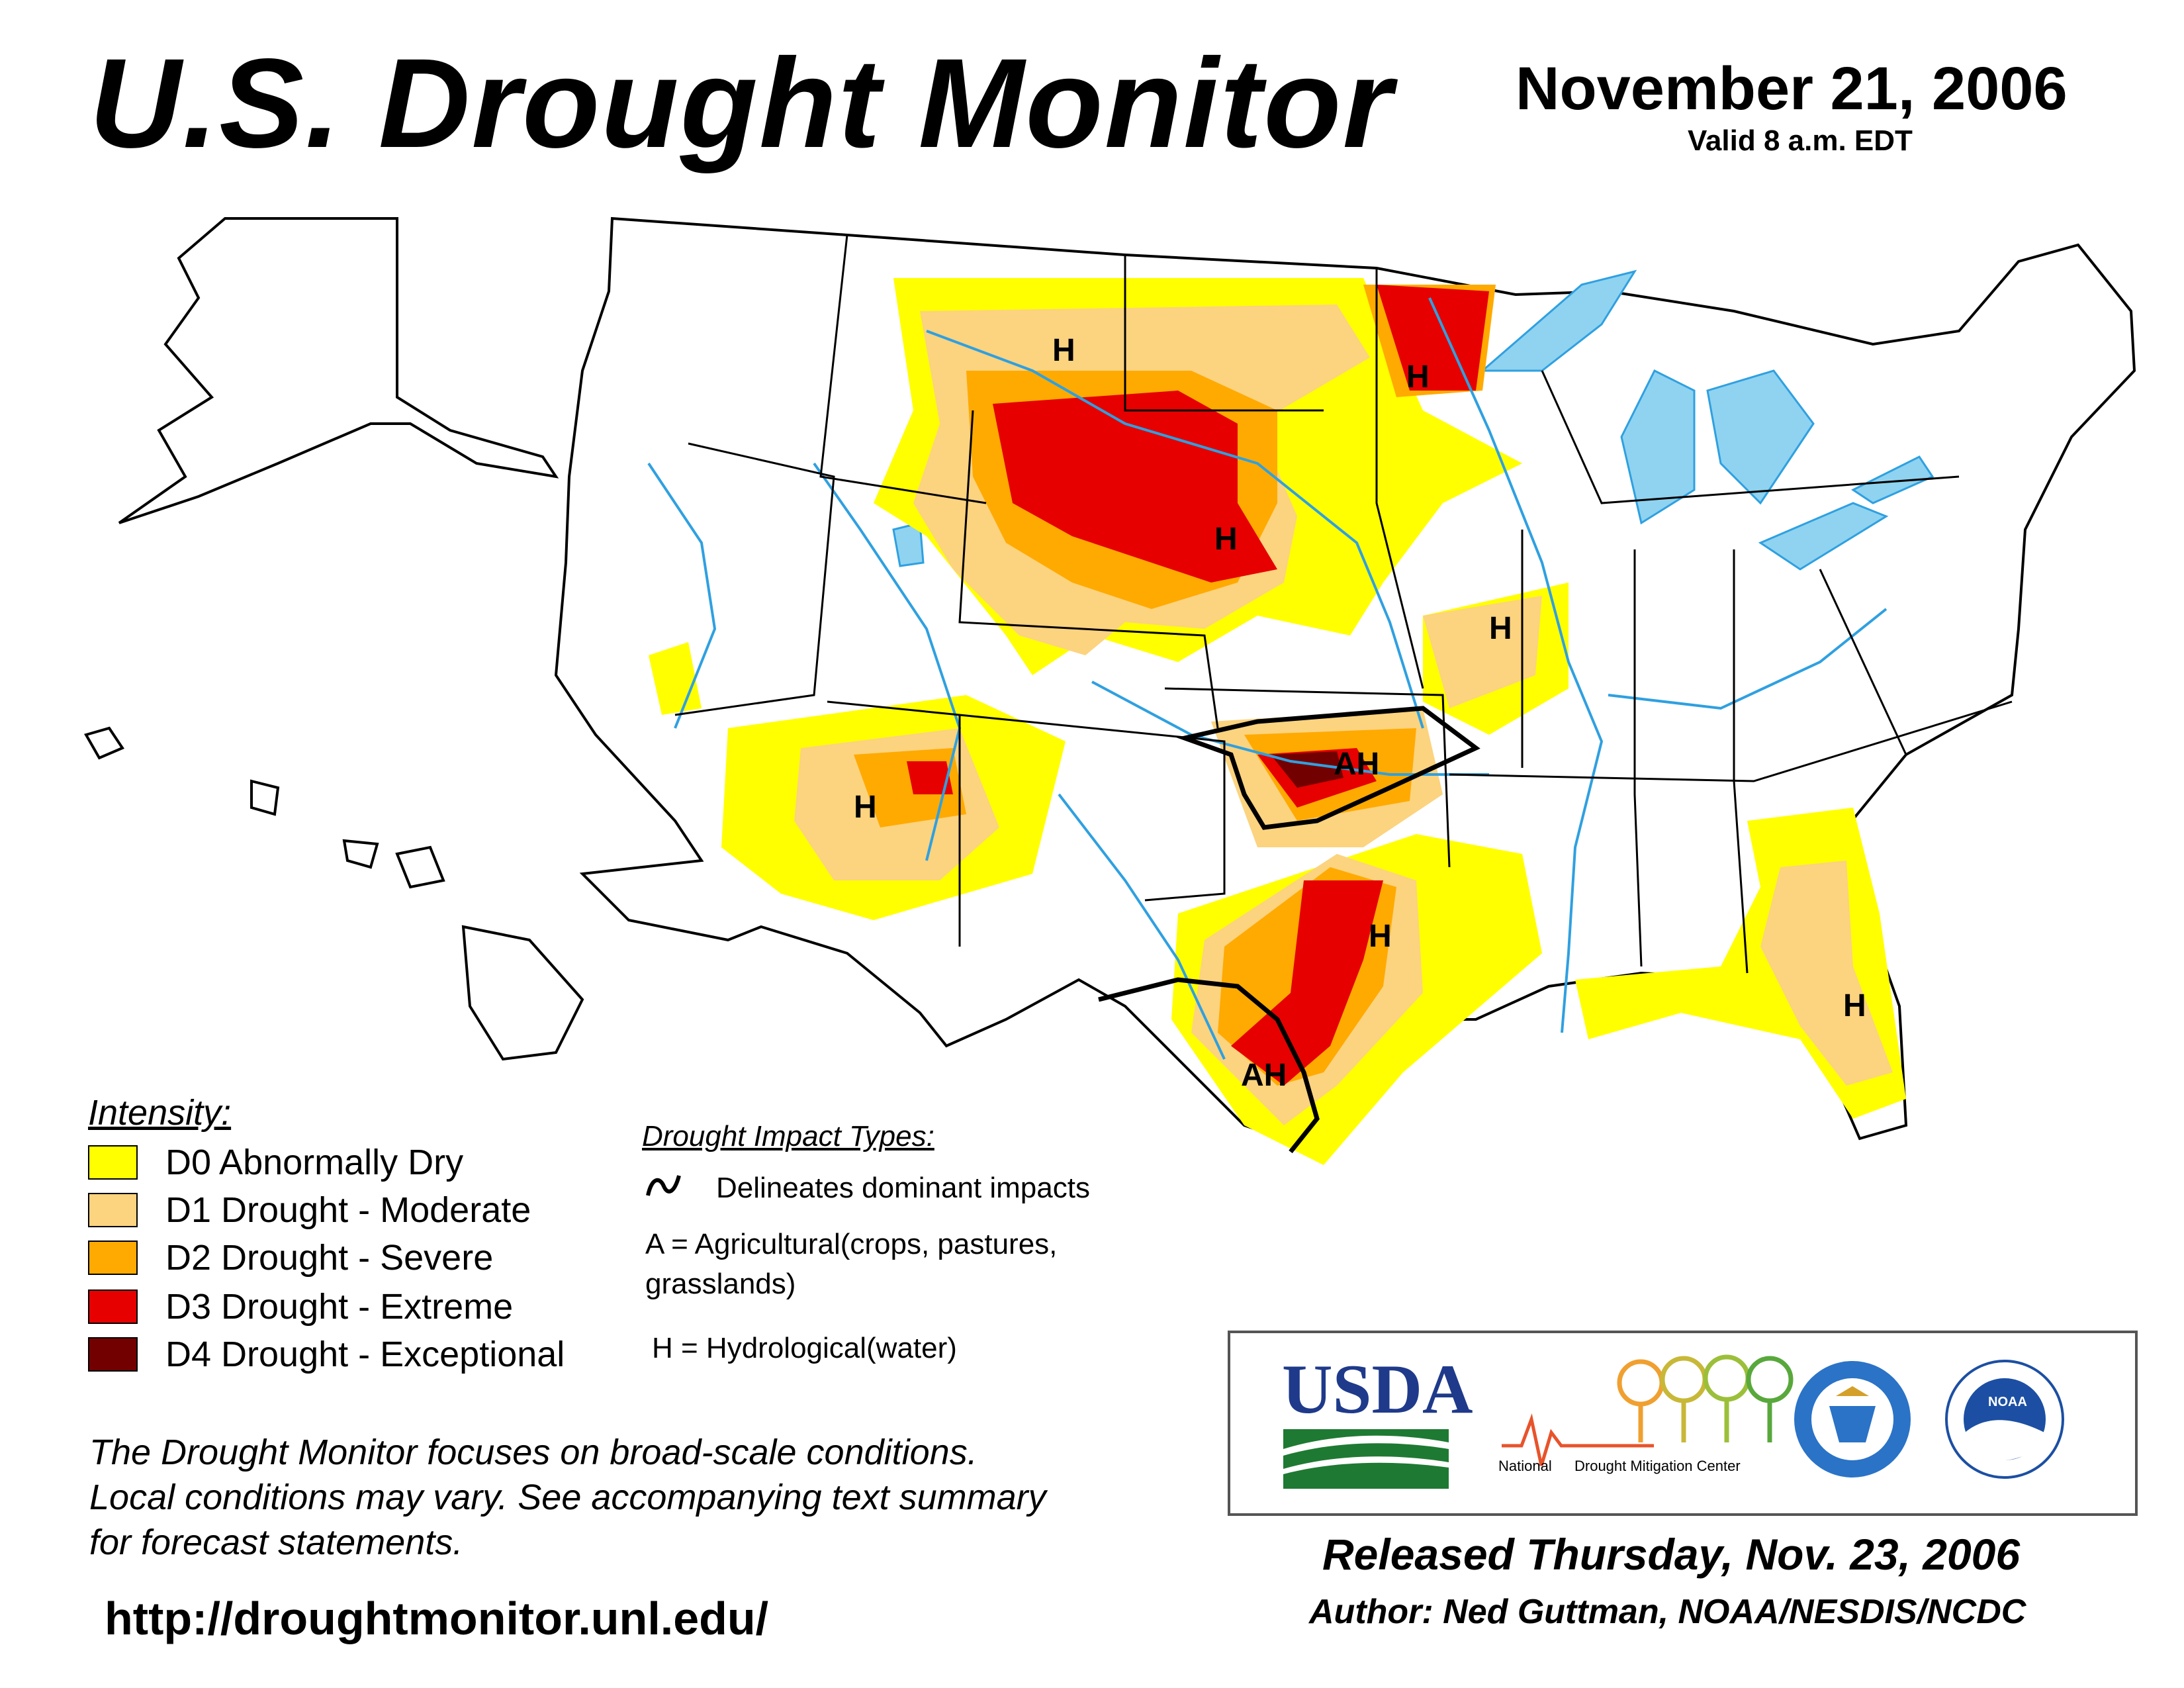 The width and height of the screenshot is (2184, 1688). What do you see at coordinates (333, 893) in the screenshot?
I see `hawaii-outline` at bounding box center [333, 893].